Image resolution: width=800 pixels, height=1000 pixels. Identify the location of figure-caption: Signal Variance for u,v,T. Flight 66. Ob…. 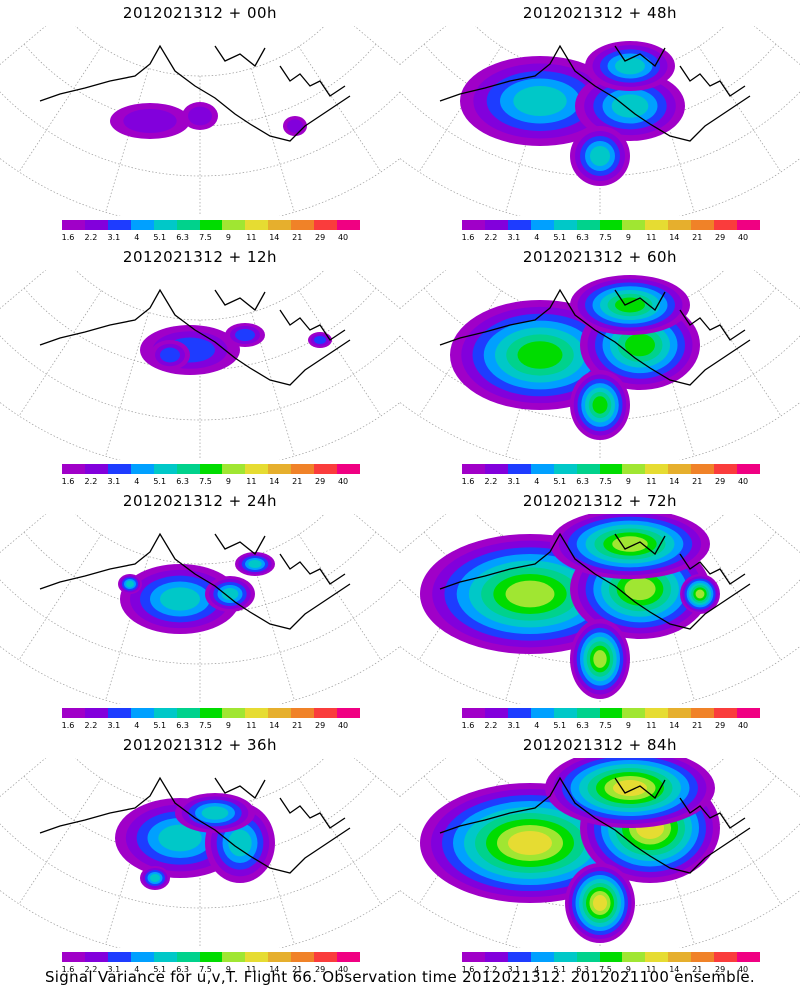
(400, 977).